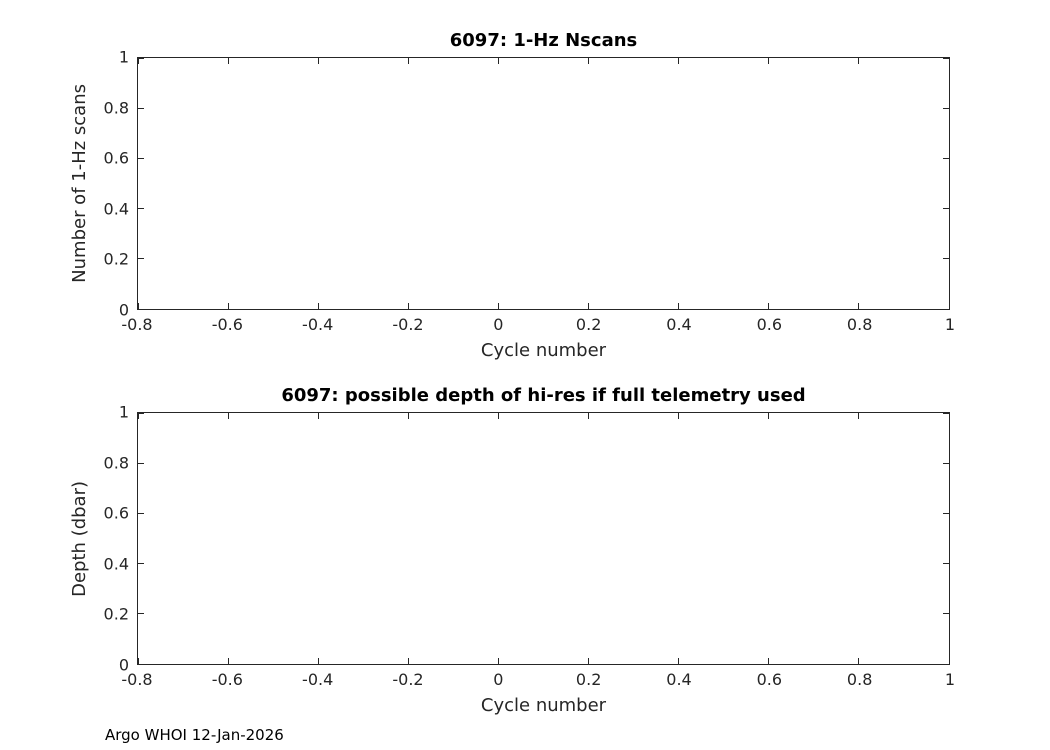 The height and width of the screenshot is (750, 1050). I want to click on x-tick-label: 1, so click(950, 324).